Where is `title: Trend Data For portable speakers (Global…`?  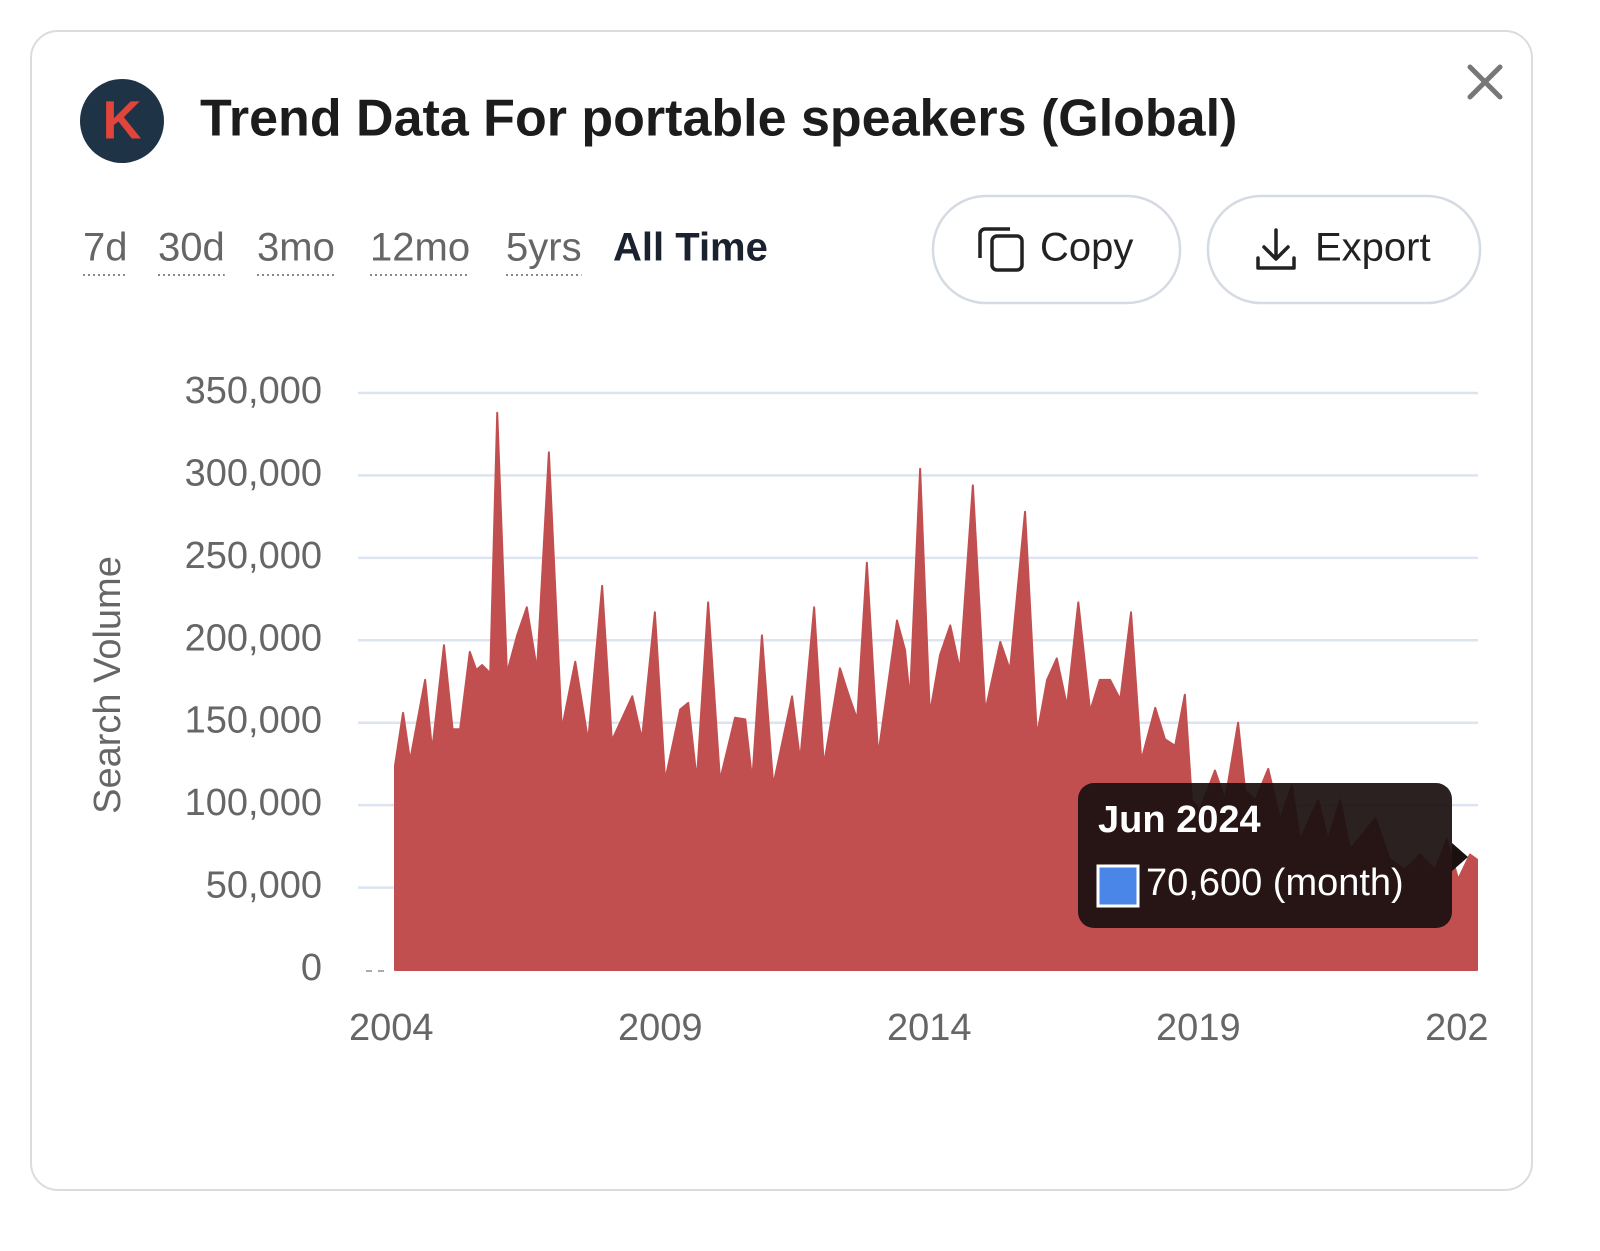
title: Trend Data For portable speakers (Global… is located at coordinates (718, 119).